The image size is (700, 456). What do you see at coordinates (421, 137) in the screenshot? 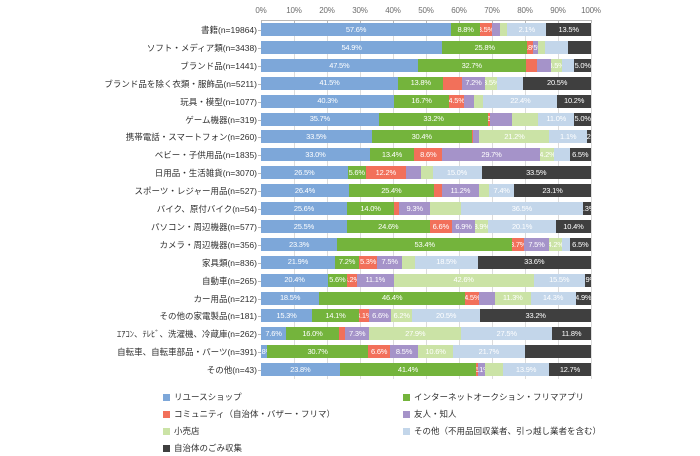
I see `bar-segment-value-label: 30.4%` at bounding box center [421, 137].